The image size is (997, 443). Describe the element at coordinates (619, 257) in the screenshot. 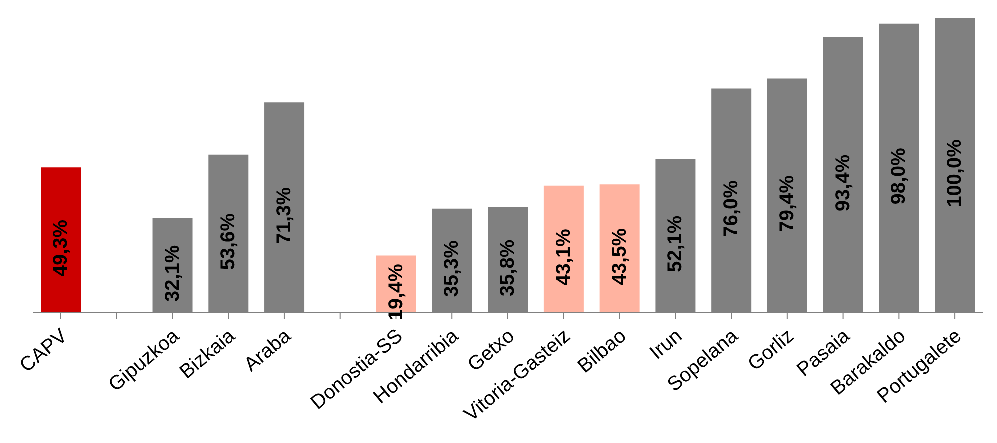

I see `data-label: 43,5%` at that location.